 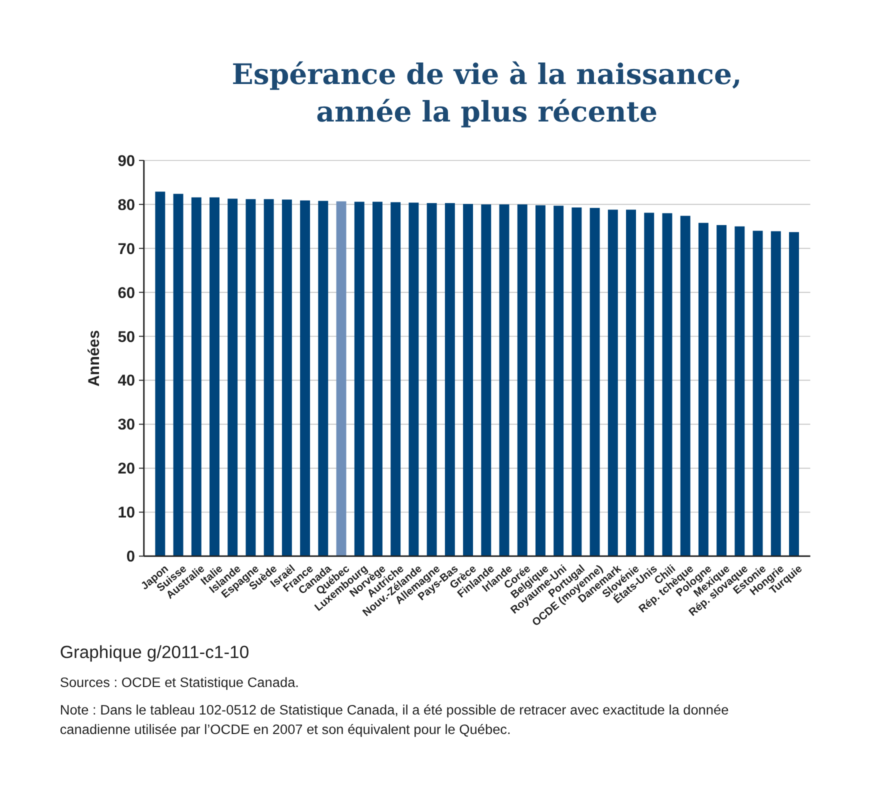 I want to click on y-tick-label: 0, so click(x=131, y=557).